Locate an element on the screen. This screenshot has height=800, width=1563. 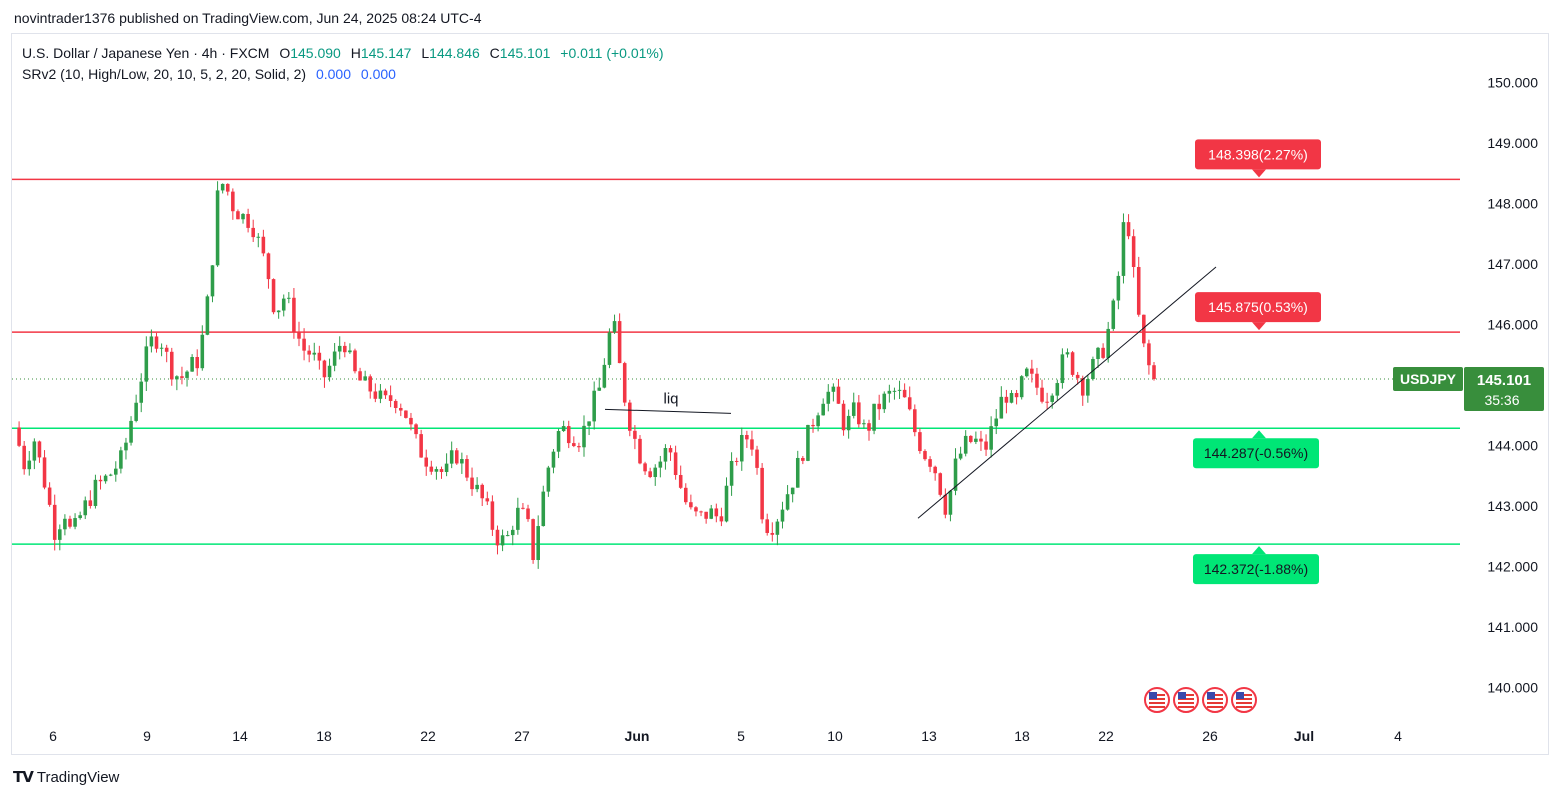
liq-label: liq is located at coordinates (670, 398).